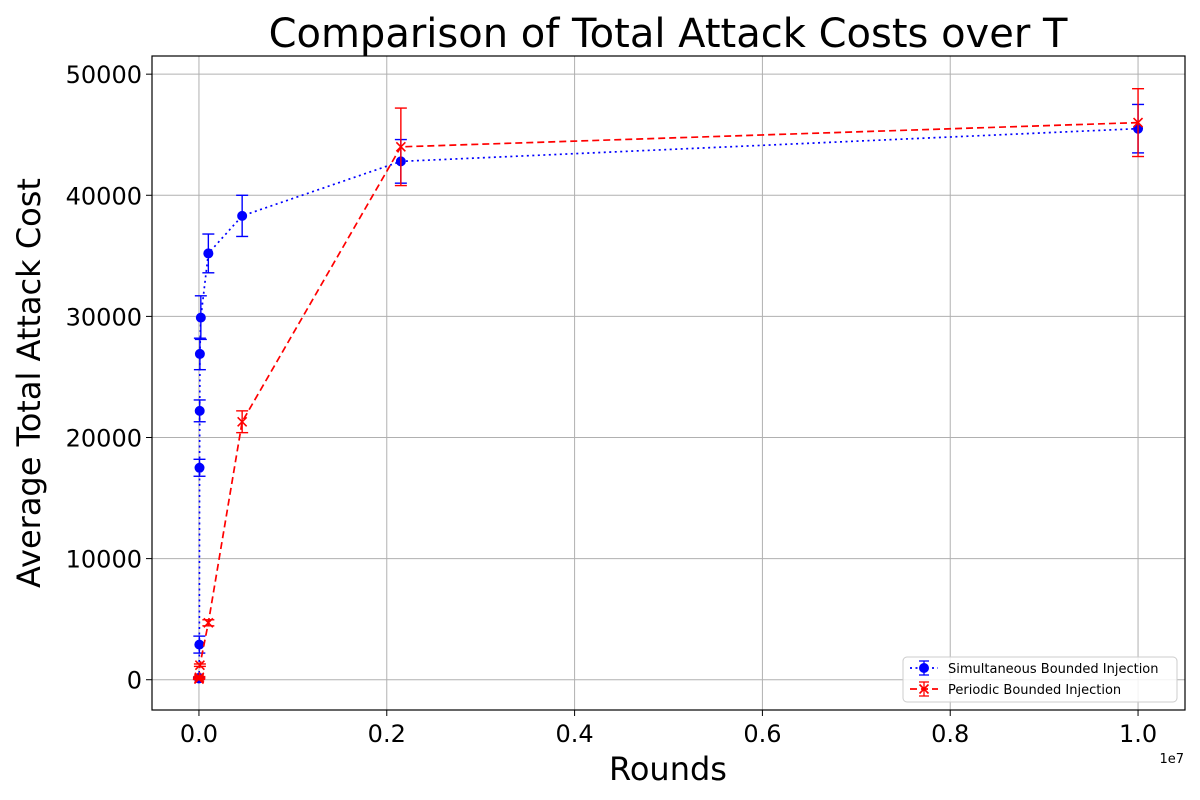 This screenshot has width=1200, height=800. Describe the element at coordinates (1034, 690) in the screenshot. I see `legend-label: Periodic Bounded Injection` at that location.